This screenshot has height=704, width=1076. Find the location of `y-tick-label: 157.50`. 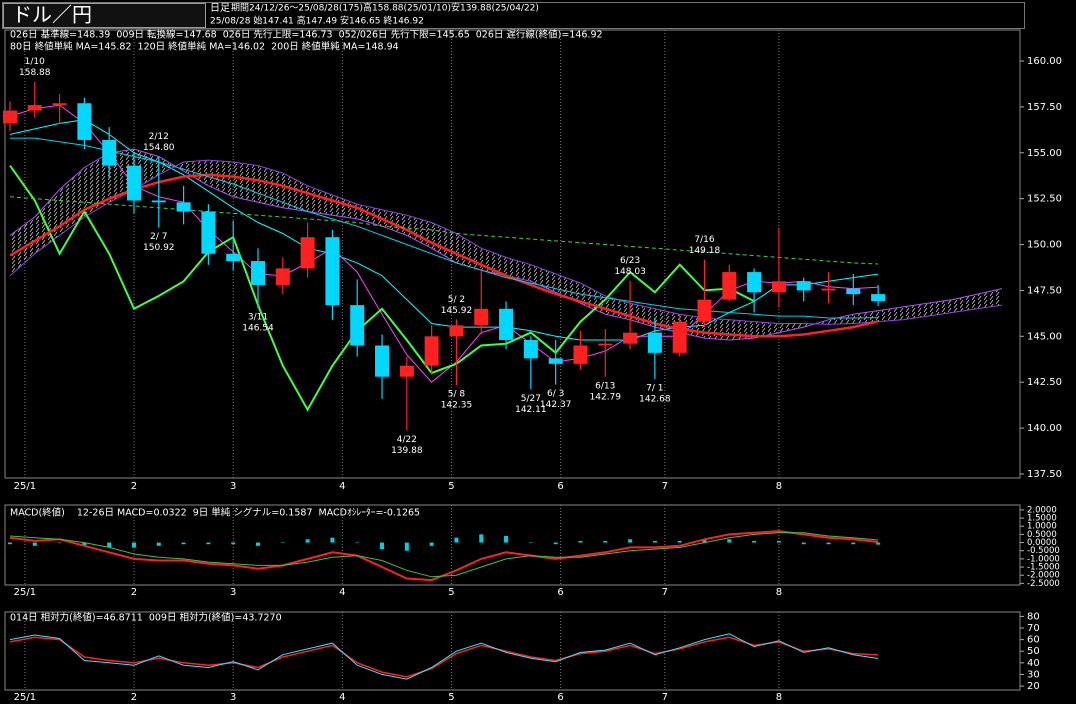

y-tick-label: 157.50 is located at coordinates (1044, 107).